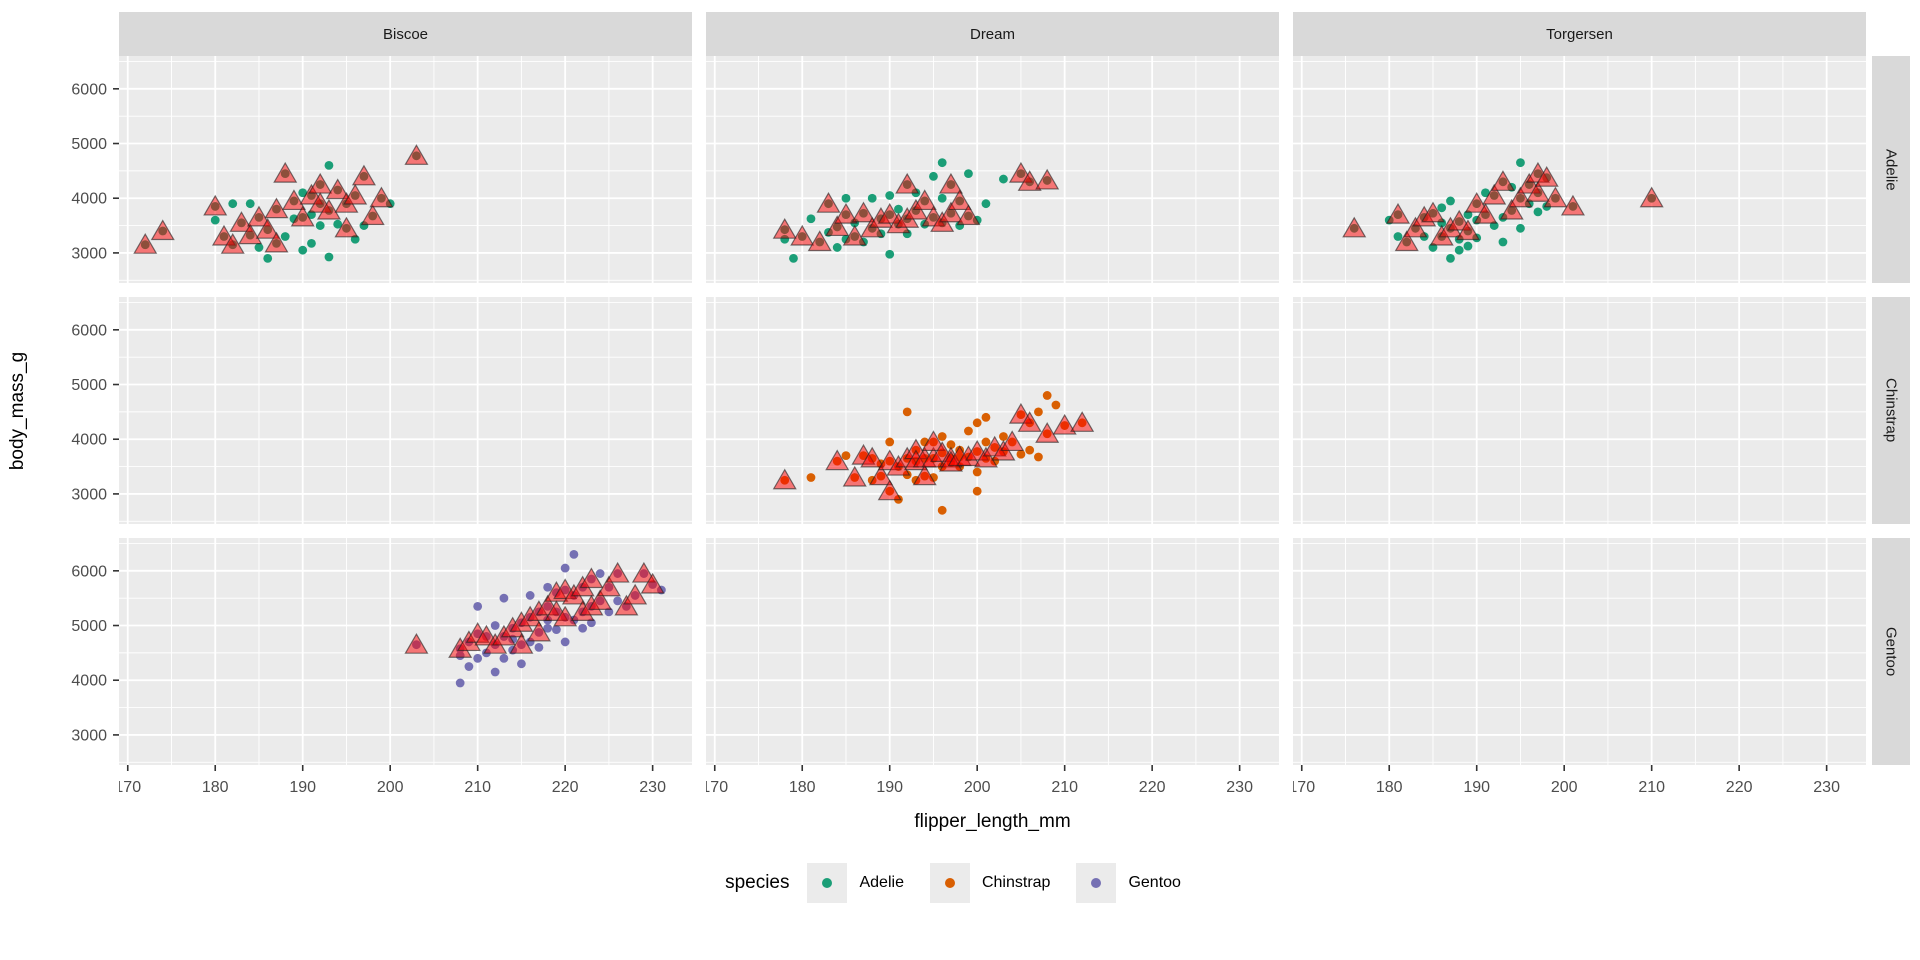  What do you see at coordinates (1579, 783) in the screenshot?
I see `x-axis-torgersen: 170 180 190 200 210 220 230` at bounding box center [1579, 783].